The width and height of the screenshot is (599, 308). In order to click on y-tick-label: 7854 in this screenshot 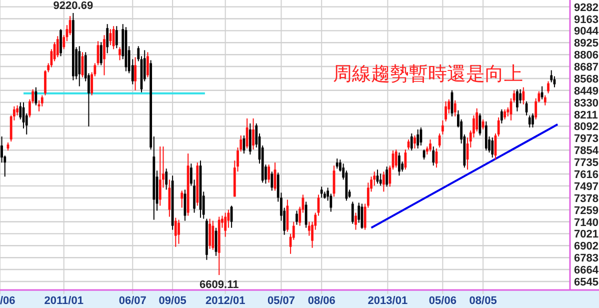, I will do `click(586, 151)`.